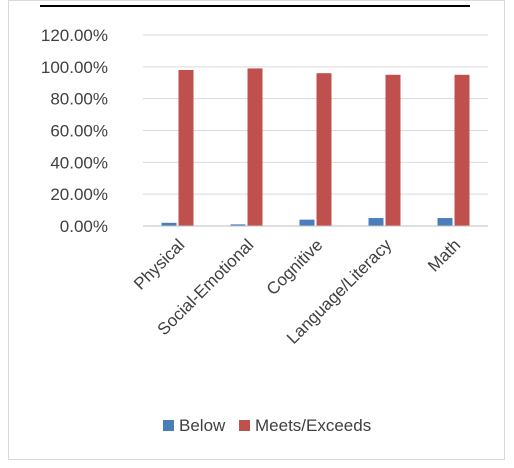 This screenshot has width=514, height=468. I want to click on legend-label-meets-exceeds: Meets/Exceeds, so click(313, 425).